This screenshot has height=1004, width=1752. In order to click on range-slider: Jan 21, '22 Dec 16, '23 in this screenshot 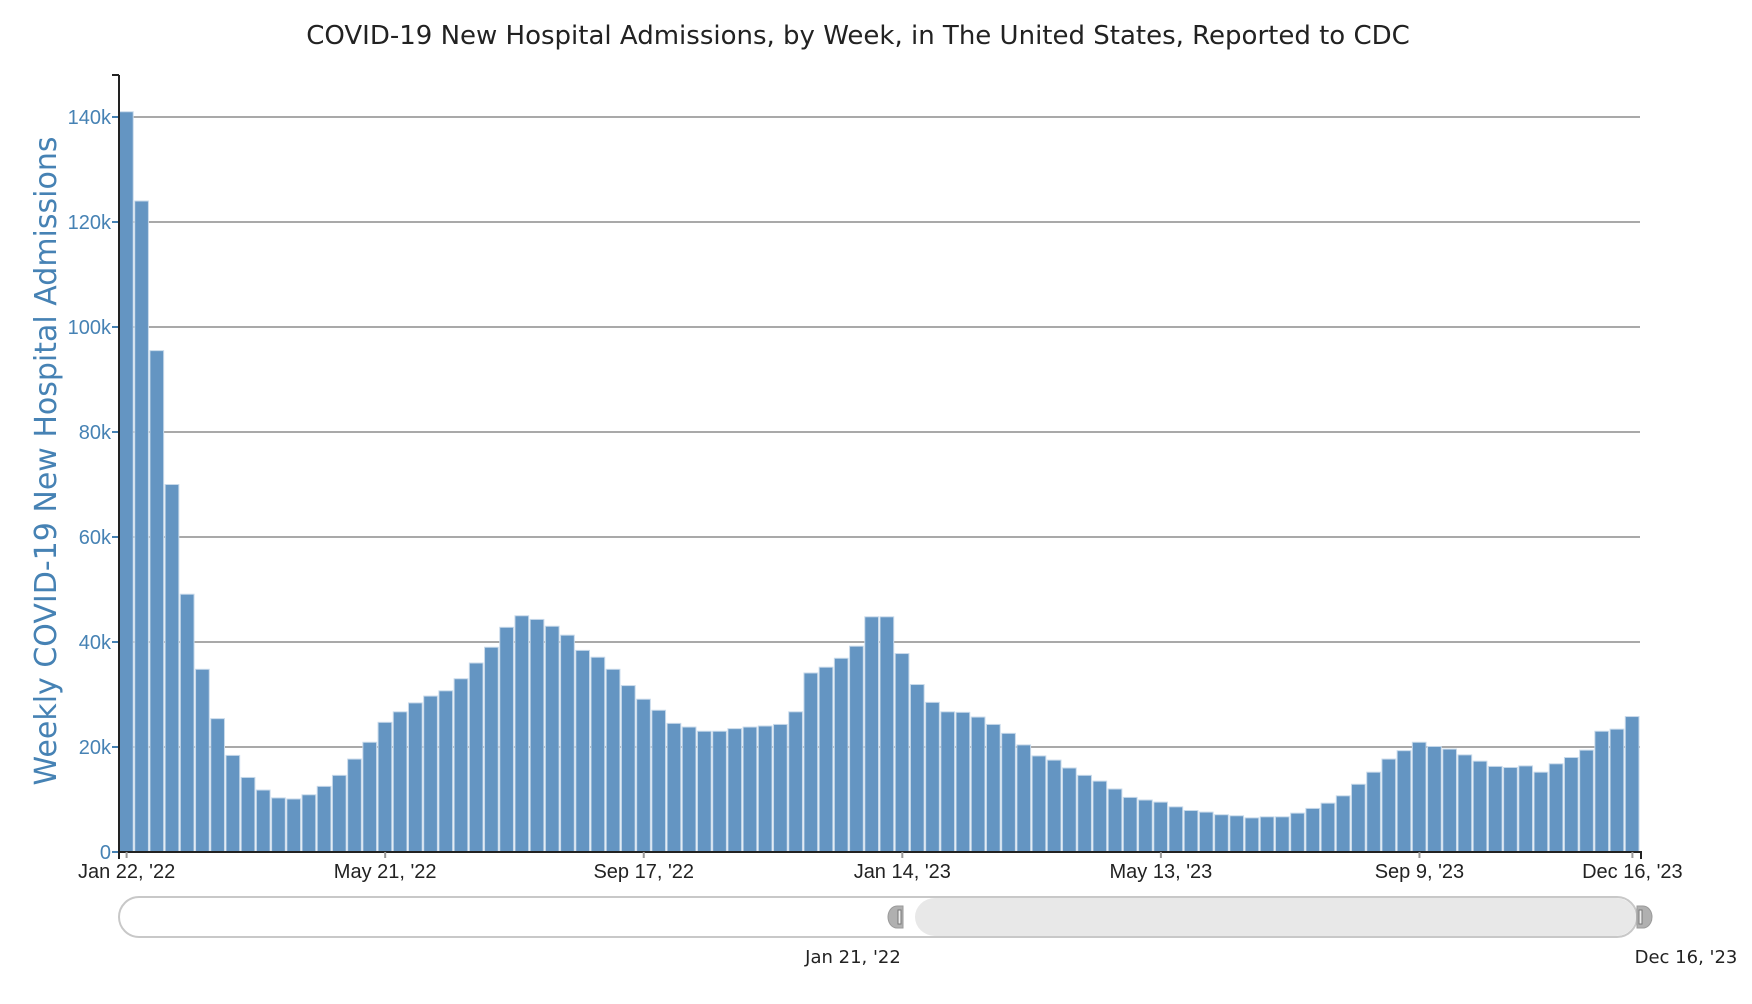, I will do `click(927, 932)`.